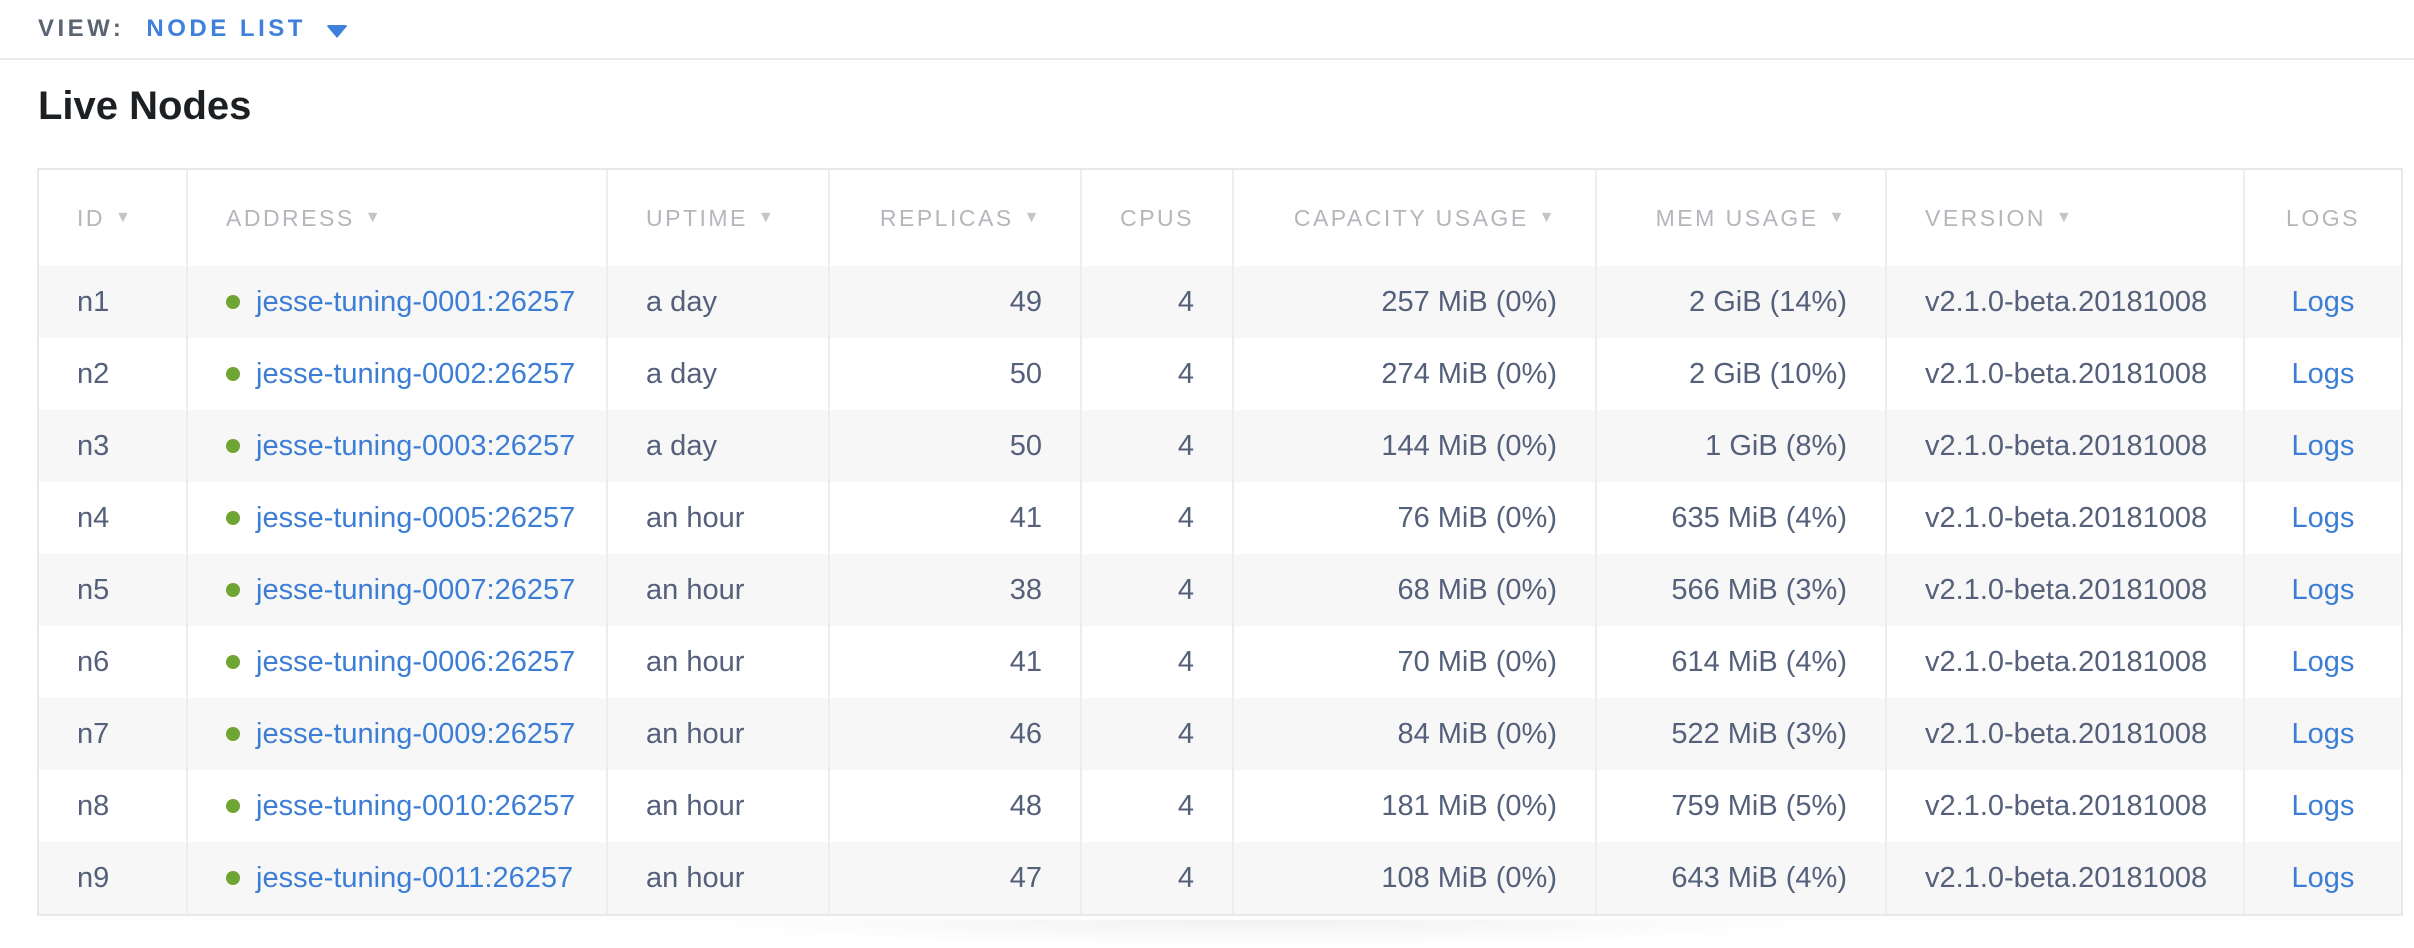  I want to click on cell-node-id: n6, so click(113, 662).